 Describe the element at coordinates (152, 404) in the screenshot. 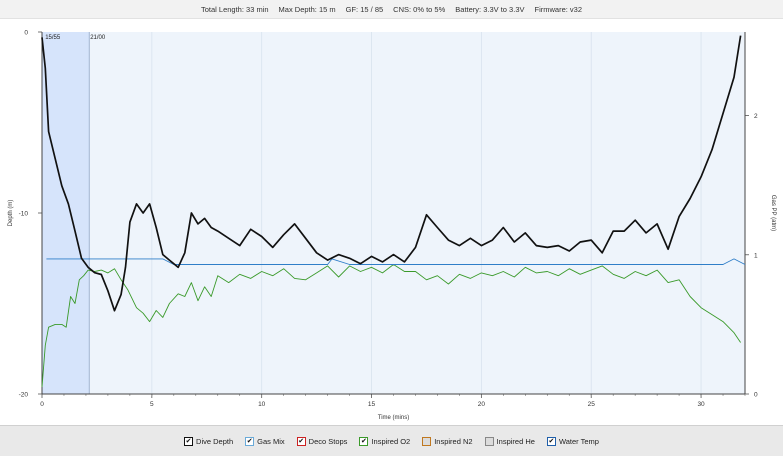

I see `x-tick-label: 5` at that location.